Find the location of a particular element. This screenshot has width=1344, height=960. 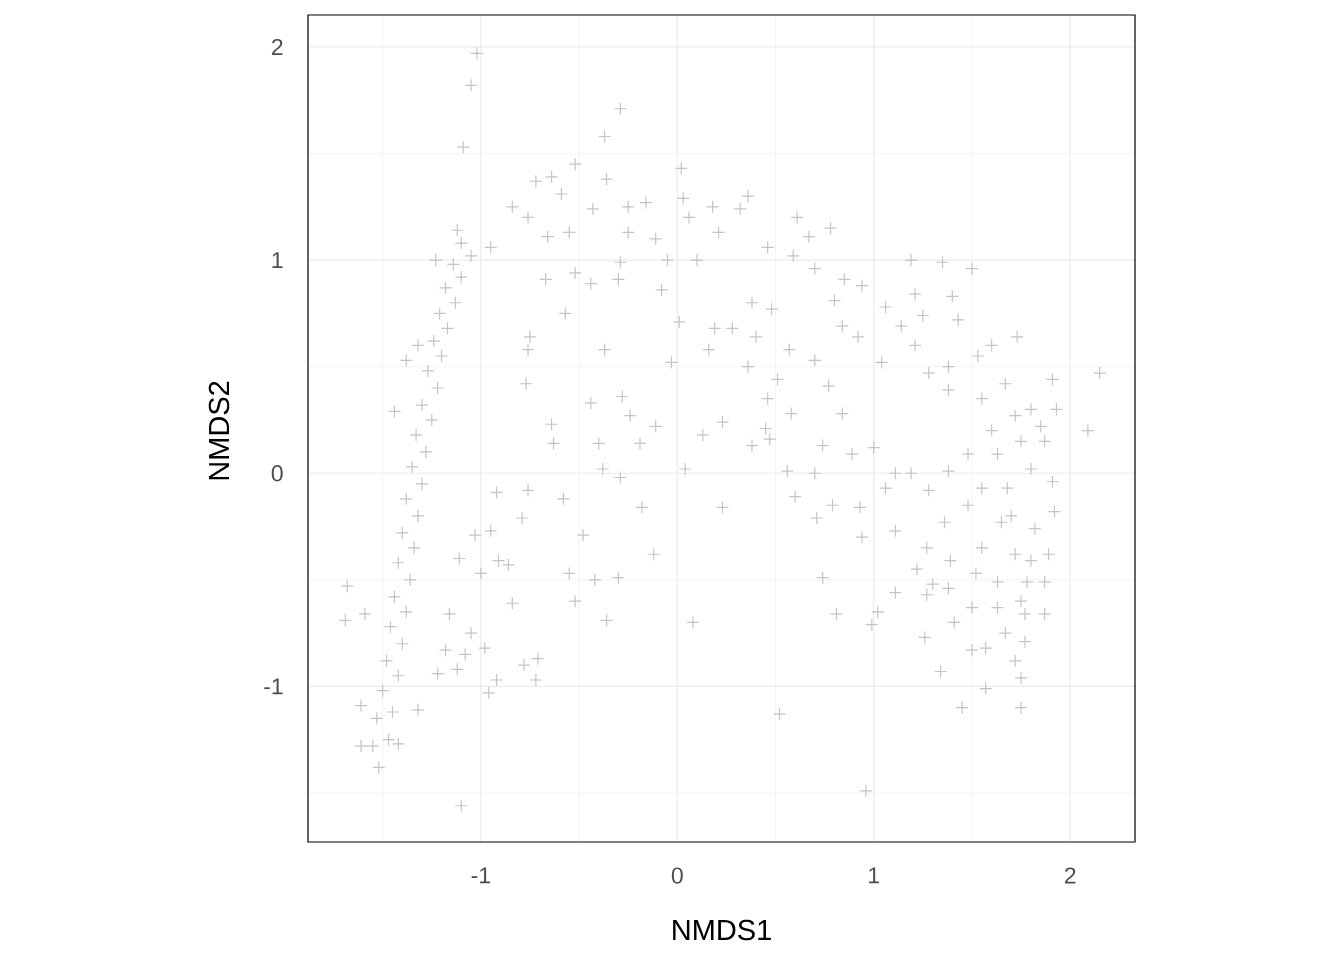

y-tick-label: 1 is located at coordinates (277, 260).